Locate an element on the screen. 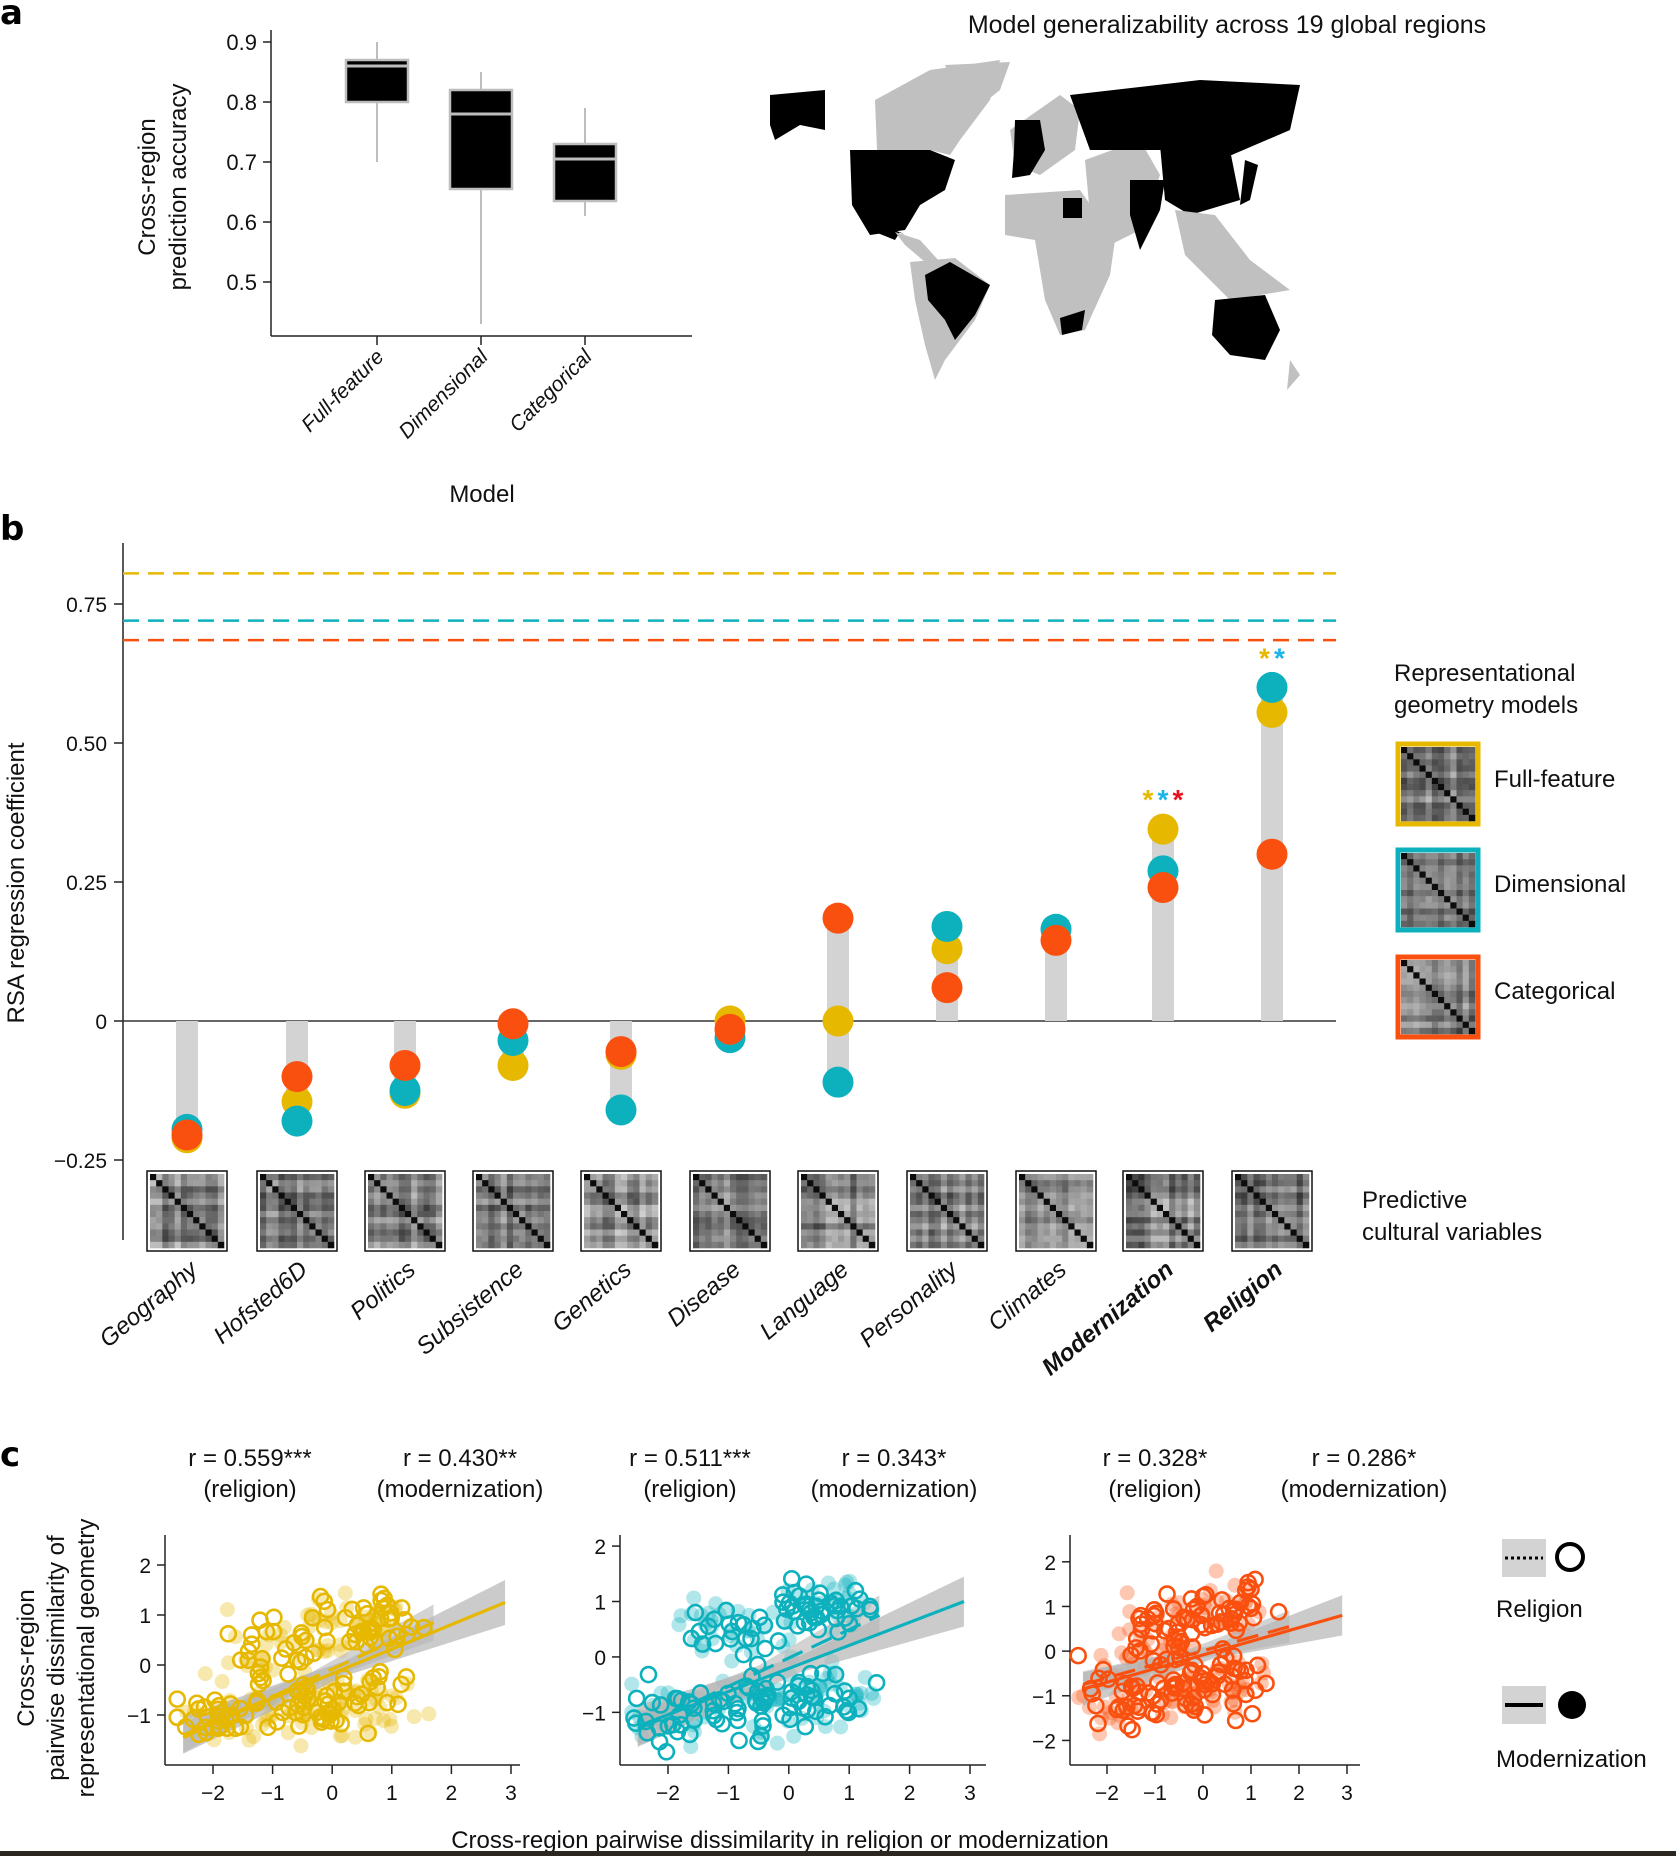 This screenshot has width=1676, height=1856. scatter-xtick-label: 3 is located at coordinates (970, 1793).